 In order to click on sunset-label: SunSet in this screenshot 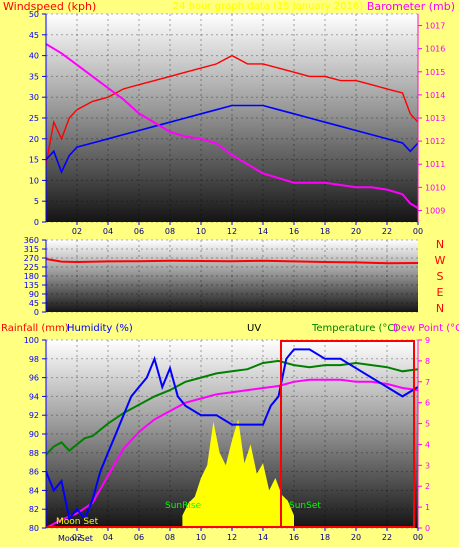, I will do `click(305, 506)`.